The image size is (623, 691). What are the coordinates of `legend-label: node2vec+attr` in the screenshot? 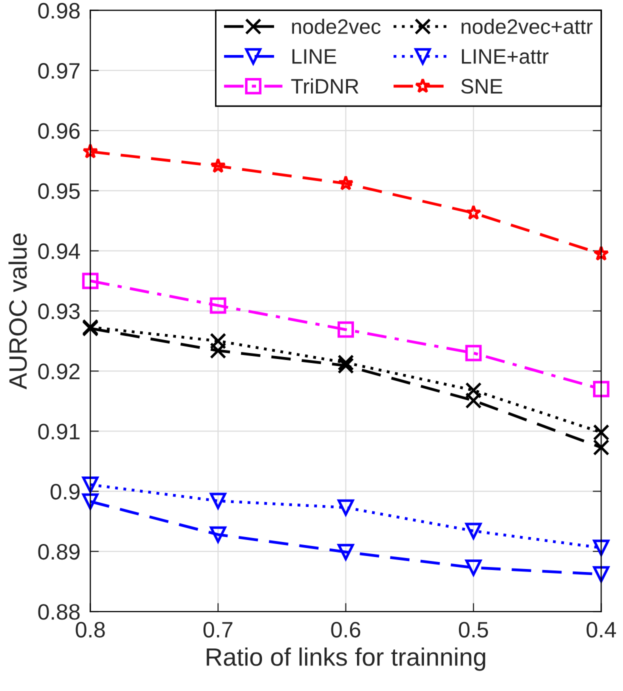 It's located at (527, 26).